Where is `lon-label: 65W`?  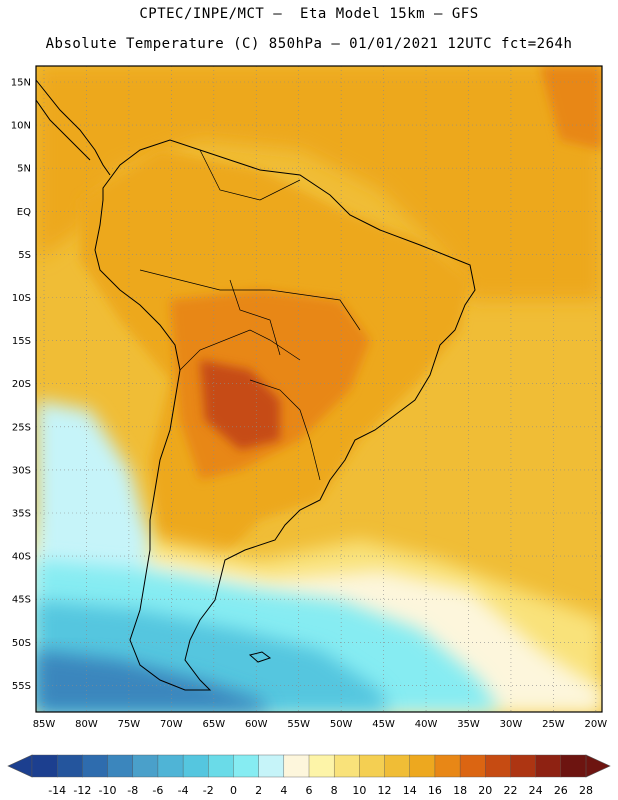
lon-label: 65W is located at coordinates (213, 724).